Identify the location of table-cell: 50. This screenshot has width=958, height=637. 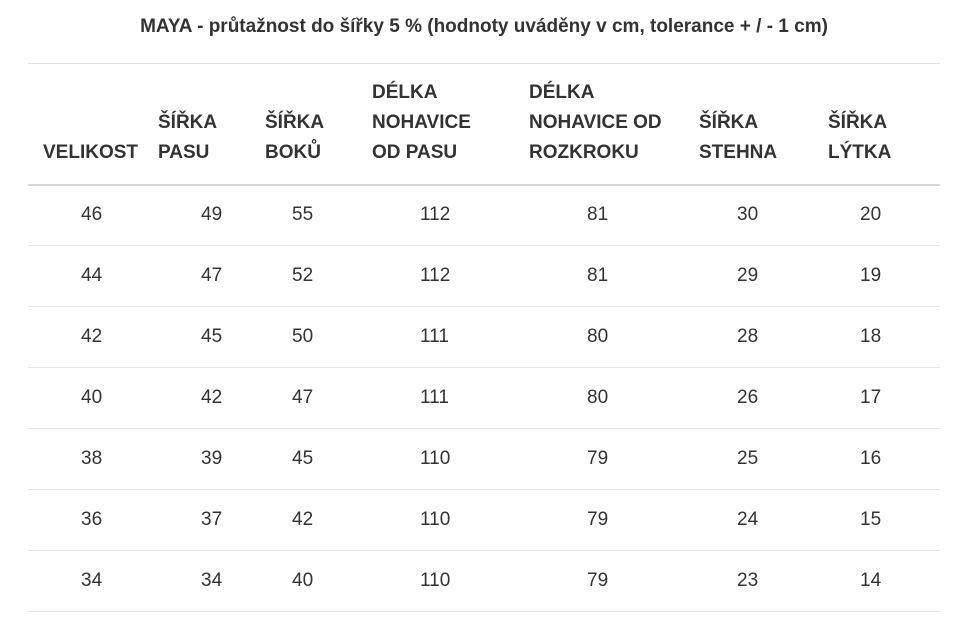
(303, 336).